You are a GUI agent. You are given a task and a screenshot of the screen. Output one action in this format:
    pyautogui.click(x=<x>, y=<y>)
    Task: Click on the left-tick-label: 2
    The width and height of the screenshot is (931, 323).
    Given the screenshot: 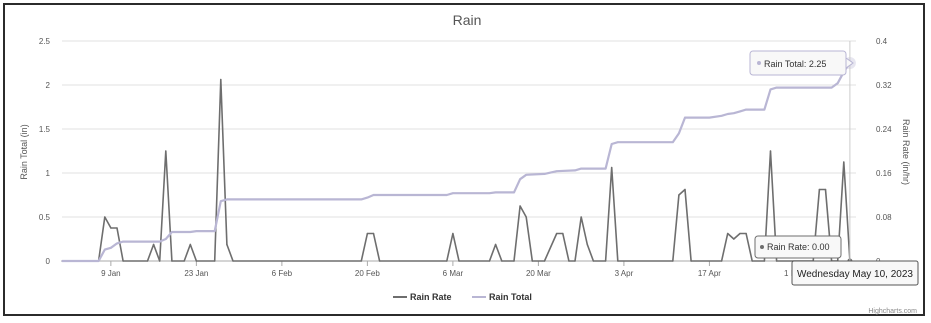 What is the action you would take?
    pyautogui.click(x=48, y=85)
    